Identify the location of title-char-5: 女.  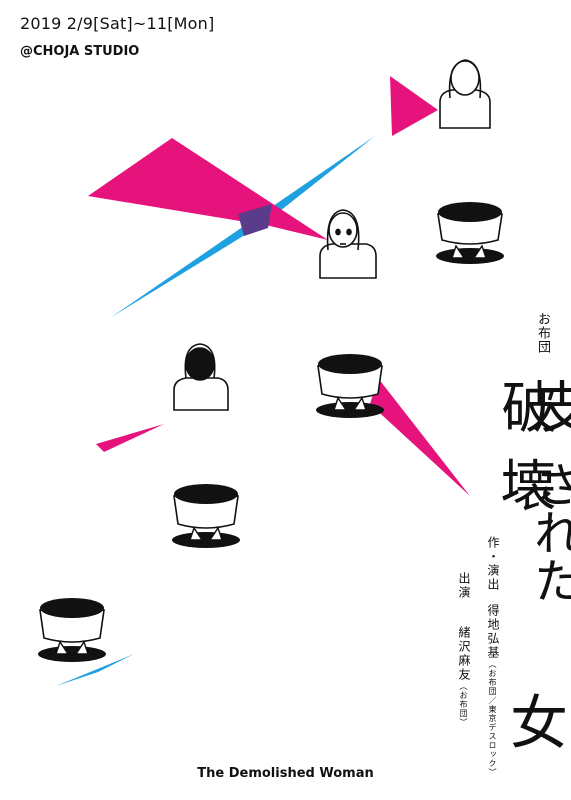
(534, 721).